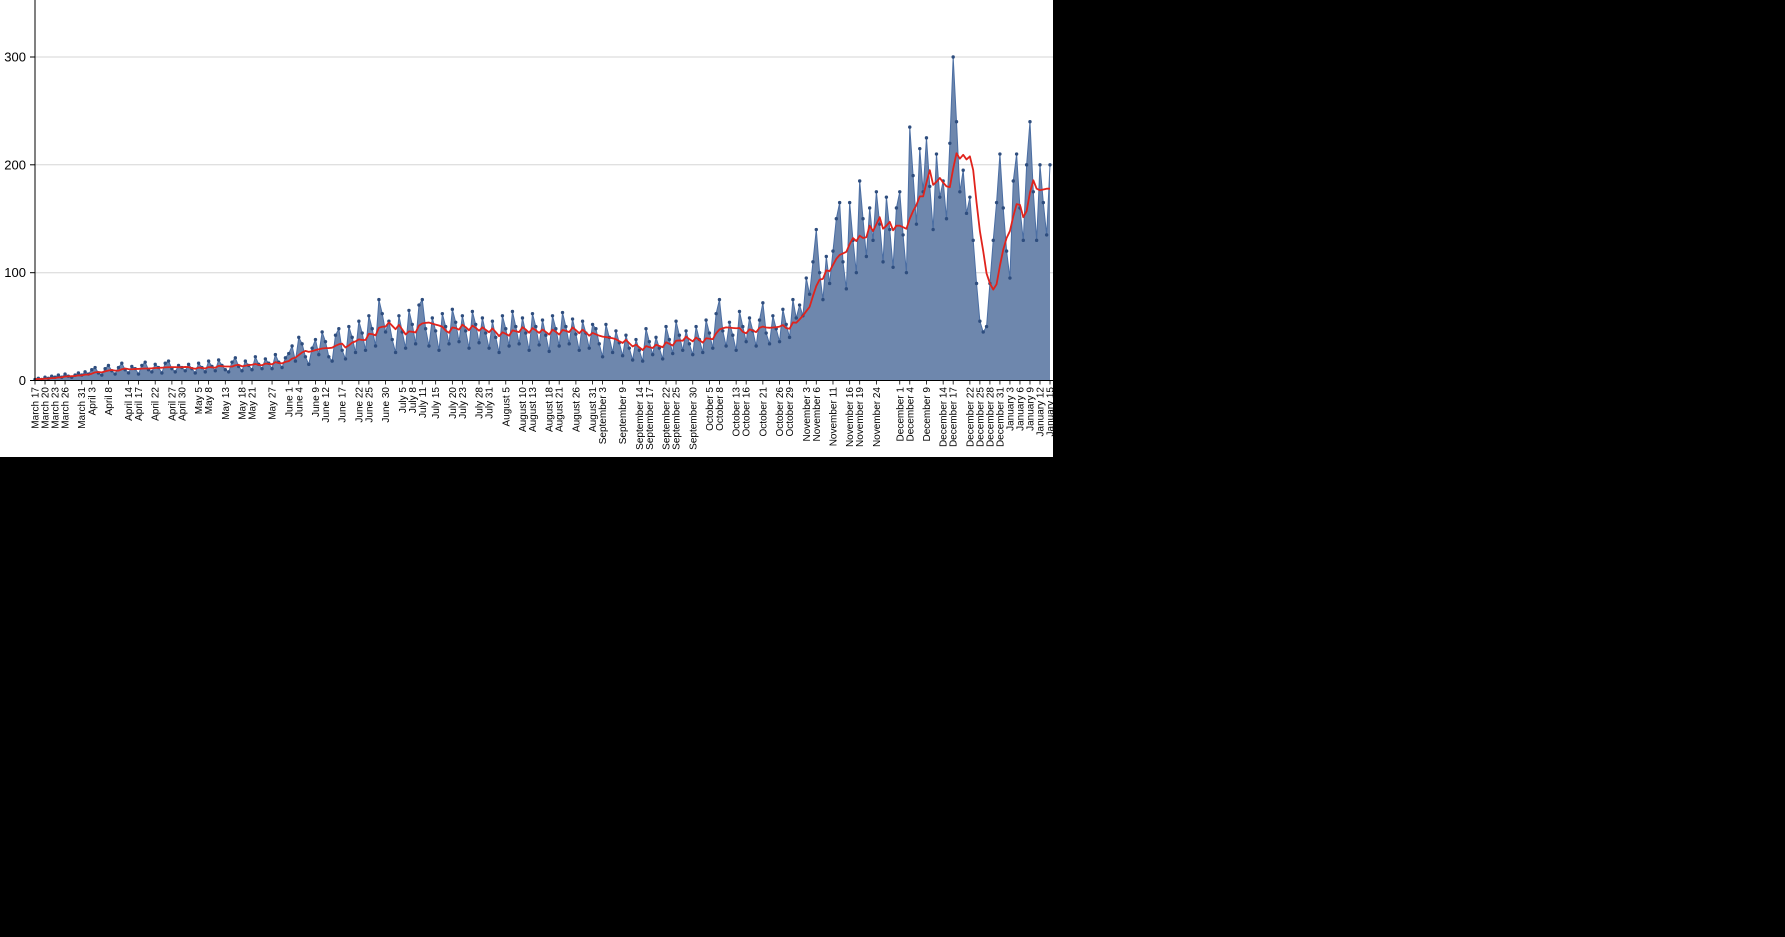 Image resolution: width=1785 pixels, height=937 pixels. I want to click on x-tick-label: October 16, so click(747, 412).